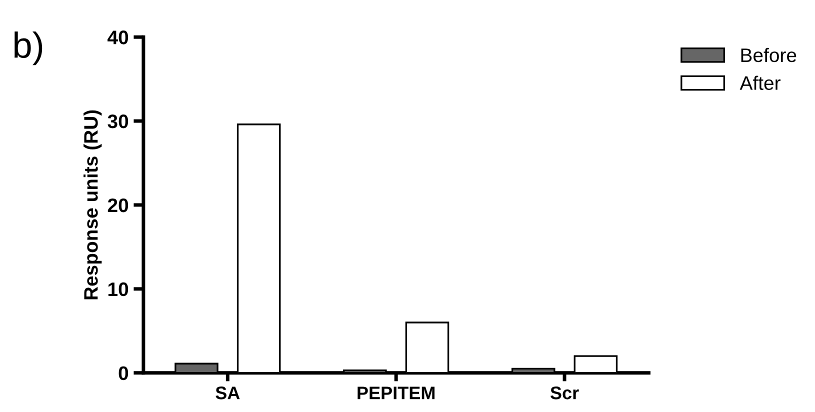  Describe the element at coordinates (118, 121) in the screenshot. I see `y-tick-label: 30` at that location.